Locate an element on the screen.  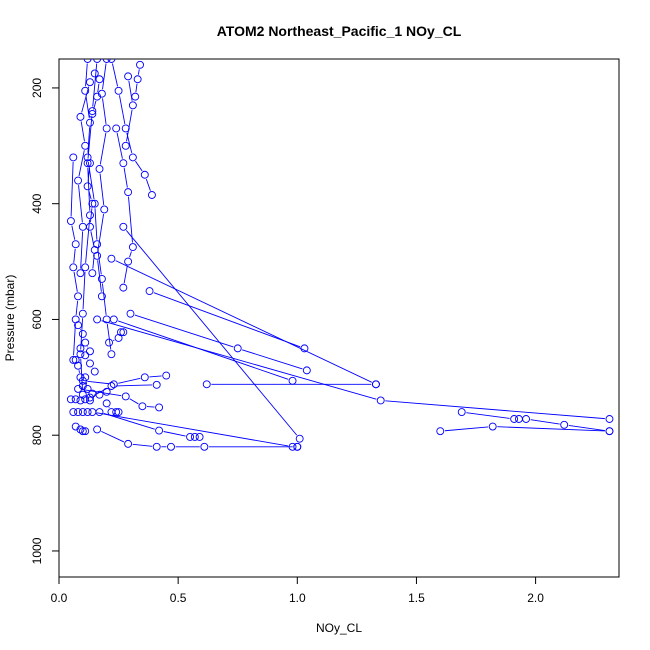
y-axis-label: Pressure (mbar) is located at coordinates (10, 318).